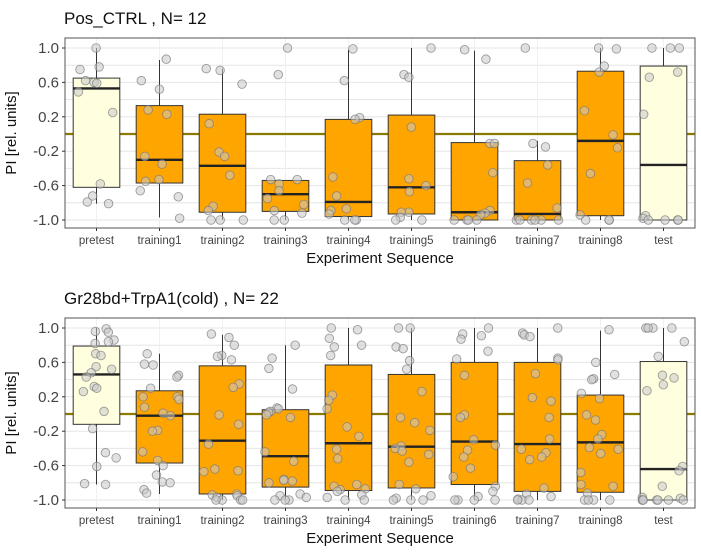  Describe the element at coordinates (11, 412) in the screenshot. I see `y-axis-title: PI [rel. units]` at that location.